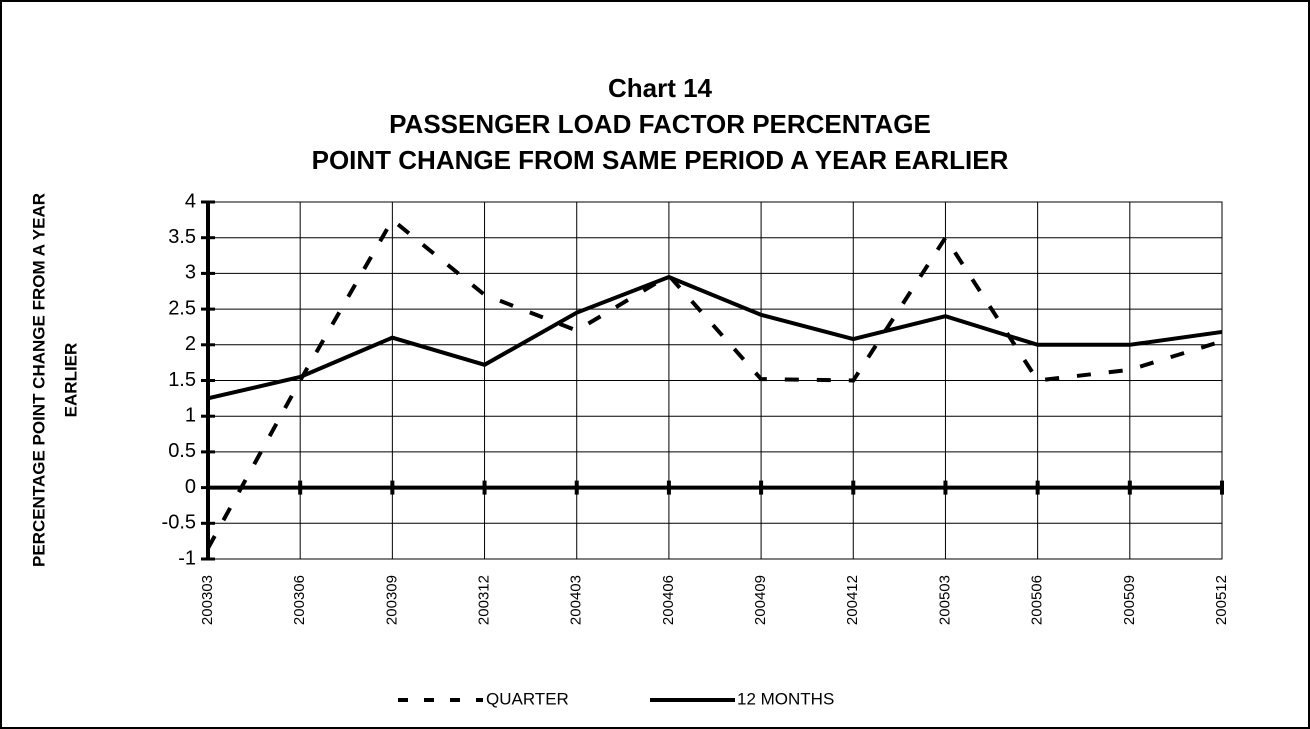  Describe the element at coordinates (660, 88) in the screenshot. I see `chart-title: Chart 14` at that location.